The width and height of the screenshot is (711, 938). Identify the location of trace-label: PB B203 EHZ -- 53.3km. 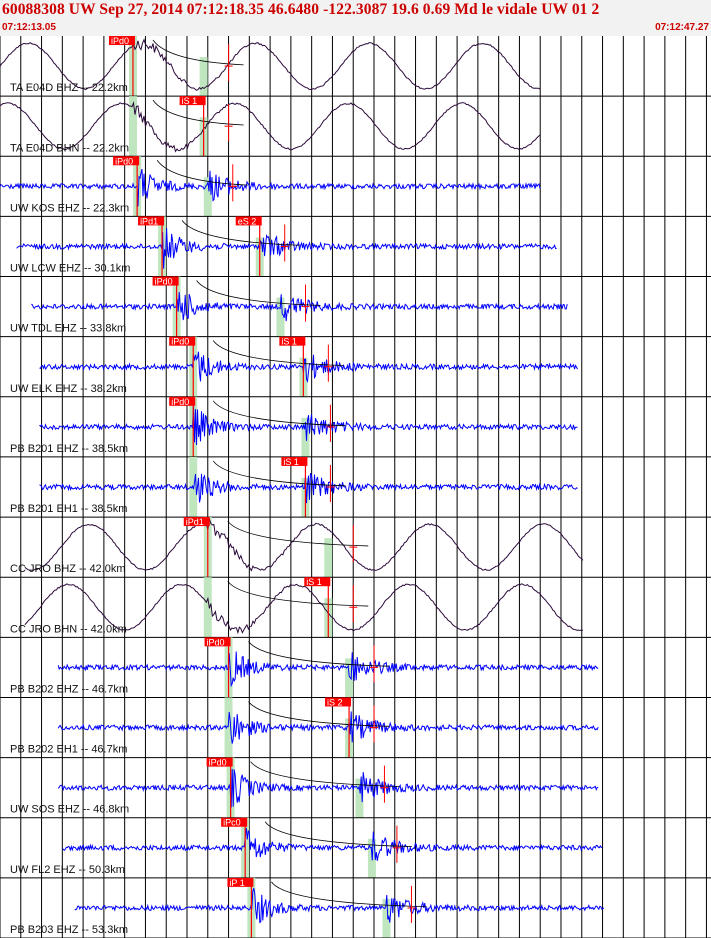
(69, 930).